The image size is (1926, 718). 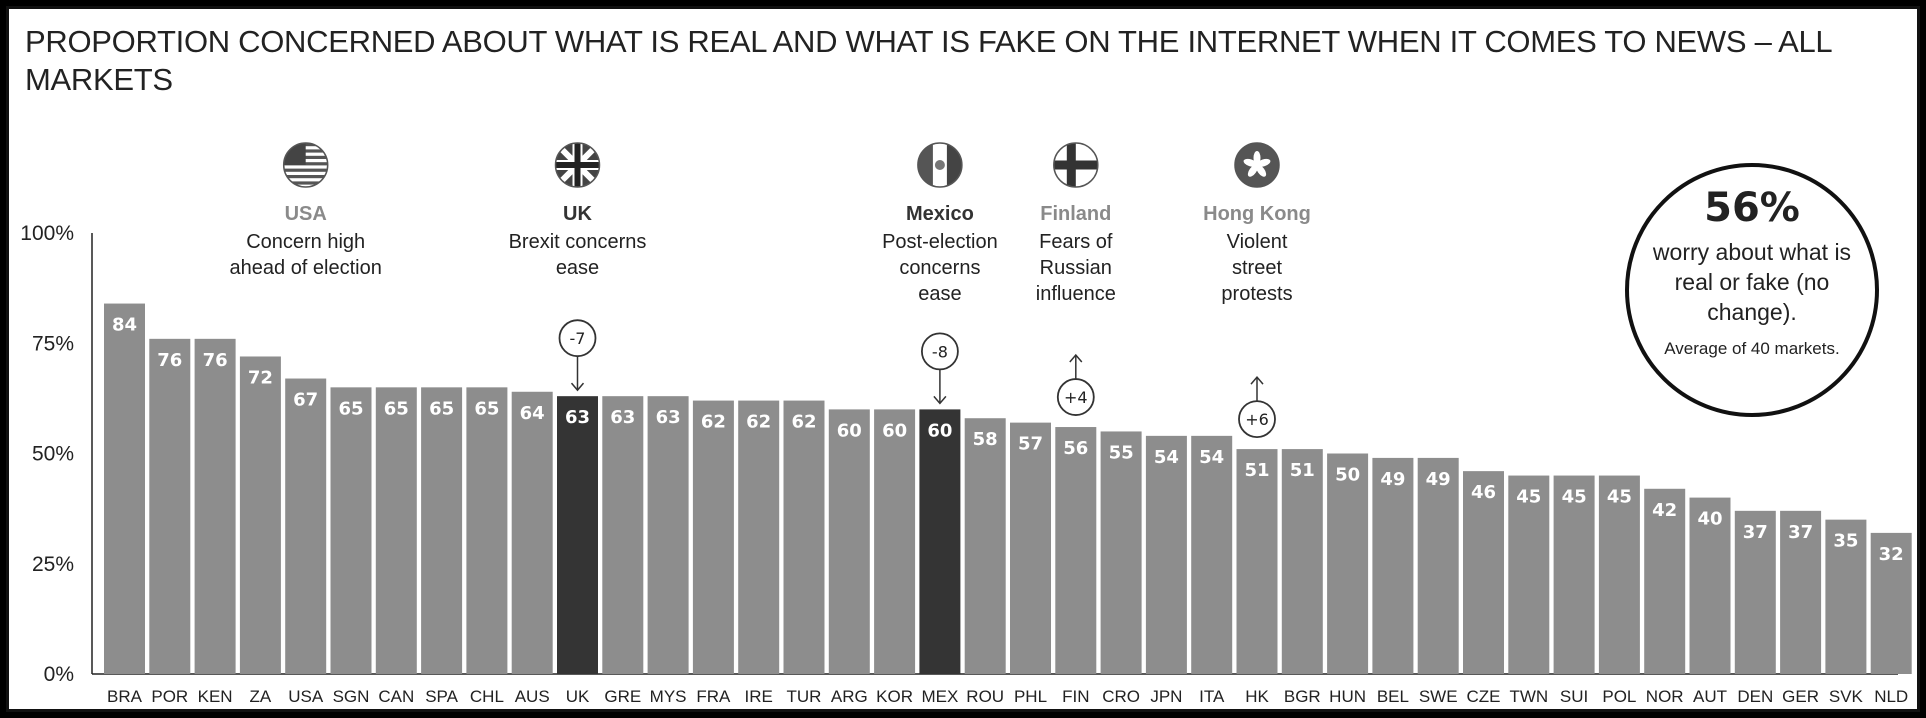 I want to click on category-label-hun: HUN, so click(x=1347, y=696).